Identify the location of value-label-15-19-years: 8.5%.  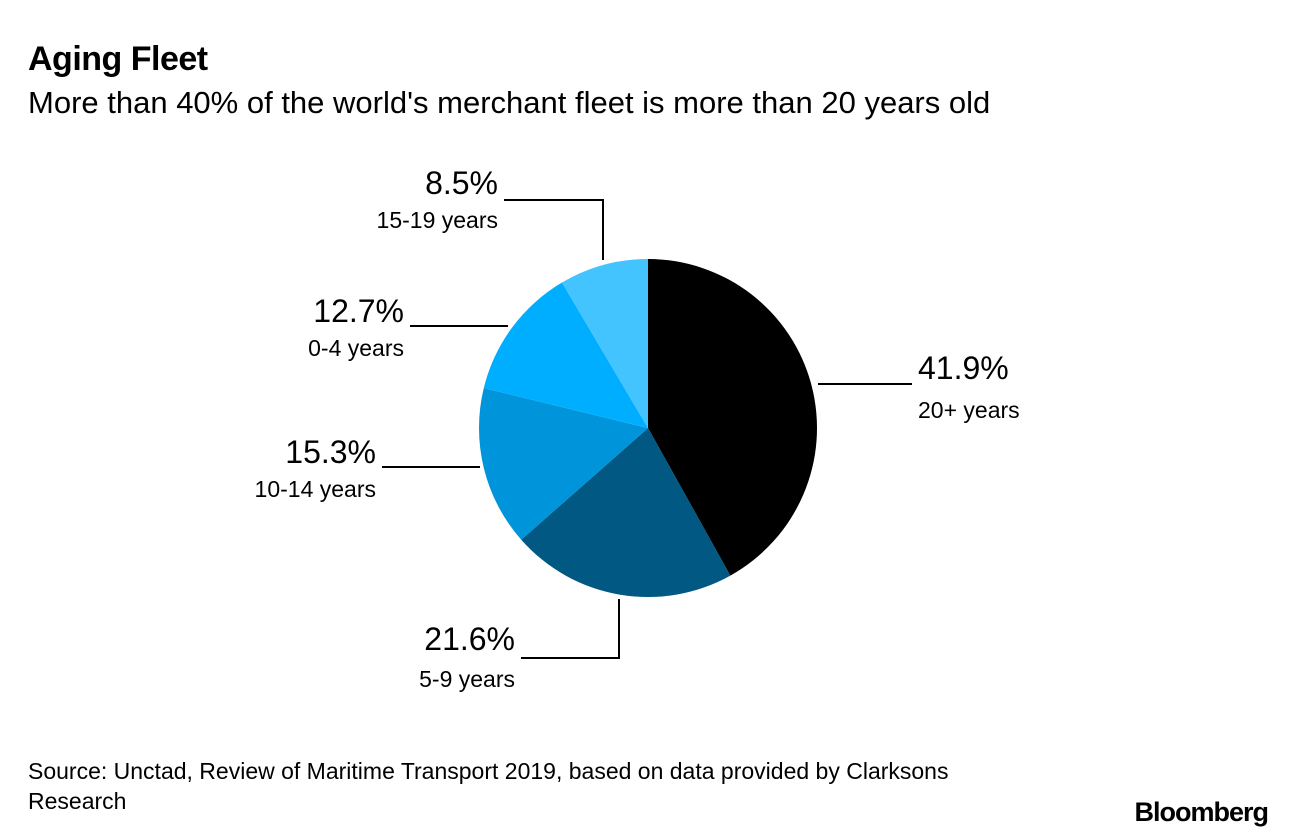
(461, 183).